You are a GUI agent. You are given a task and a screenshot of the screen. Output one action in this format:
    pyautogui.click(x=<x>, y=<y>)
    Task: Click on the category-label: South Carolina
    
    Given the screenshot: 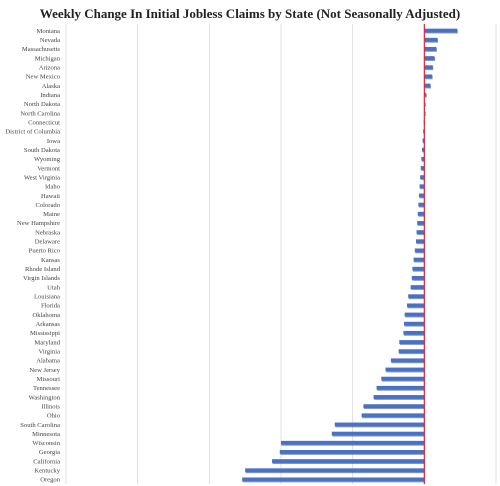 What is the action you would take?
    pyautogui.click(x=40, y=425)
    